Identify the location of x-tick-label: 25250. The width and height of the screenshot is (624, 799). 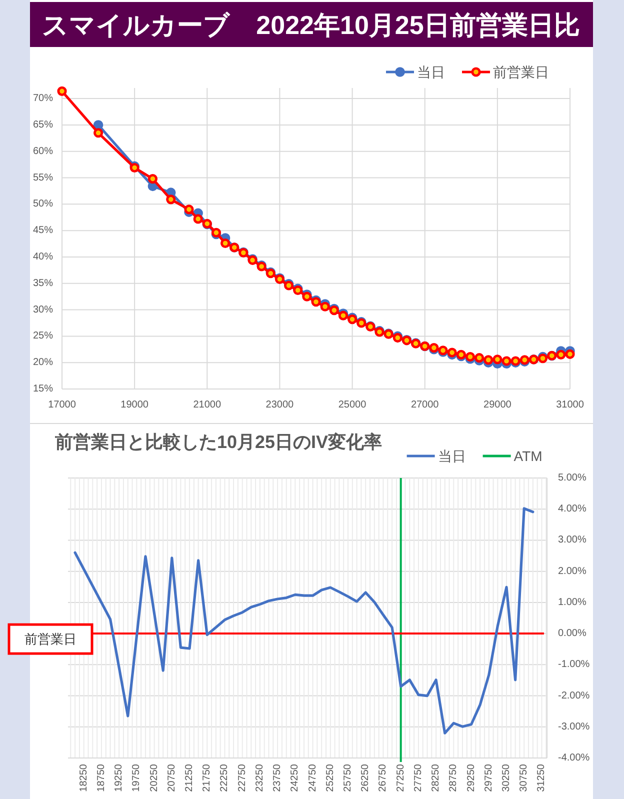
(330, 778).